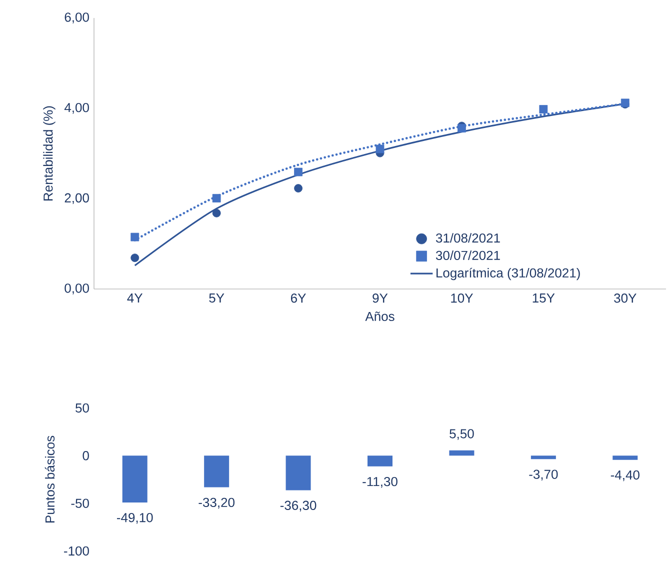 The height and width of the screenshot is (564, 672). Describe the element at coordinates (462, 298) in the screenshot. I see `x-tick-label: 10Y` at that location.